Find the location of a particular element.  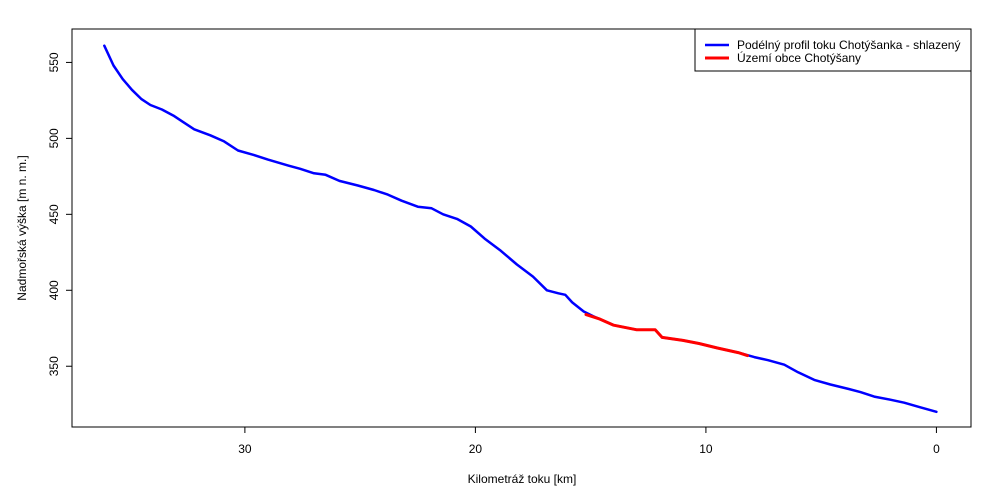

x-tick-label: 10 is located at coordinates (706, 449).